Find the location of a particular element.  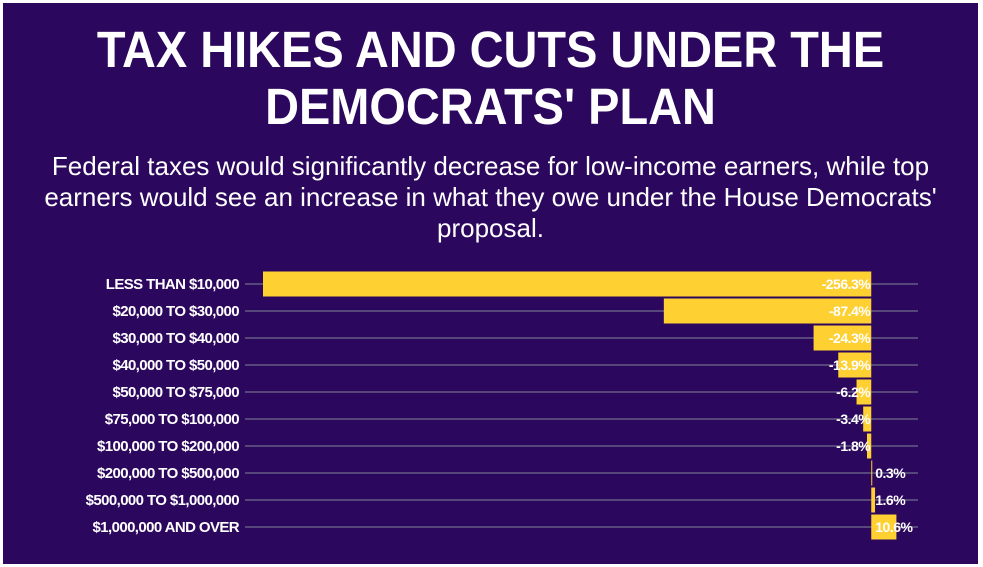

category-label: $40,000 TO $50,000 is located at coordinates (175, 365).